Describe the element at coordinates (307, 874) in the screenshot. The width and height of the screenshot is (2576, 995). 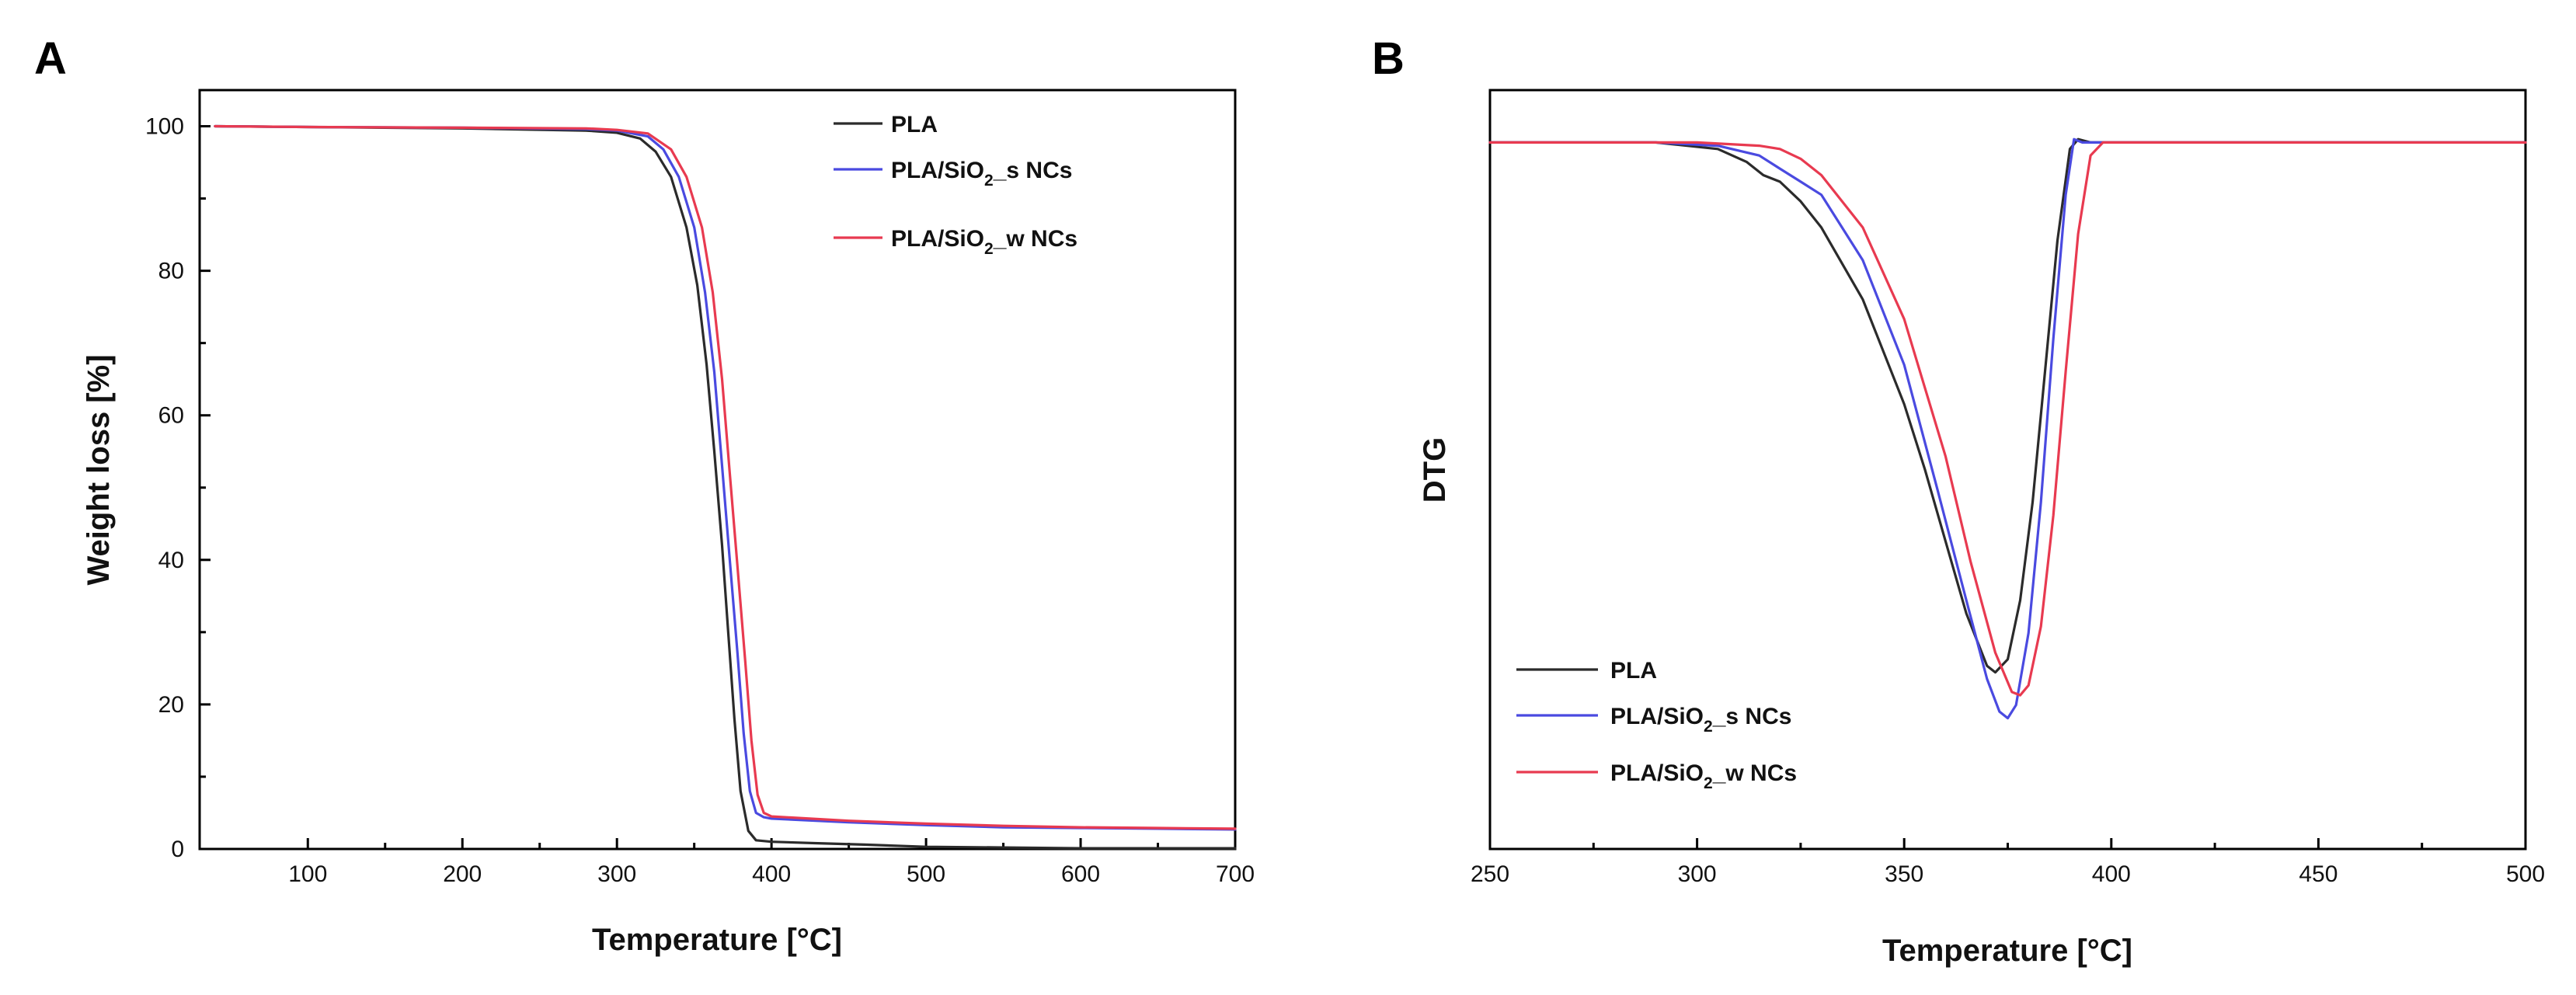
I see `x-tick-label: 100` at that location.